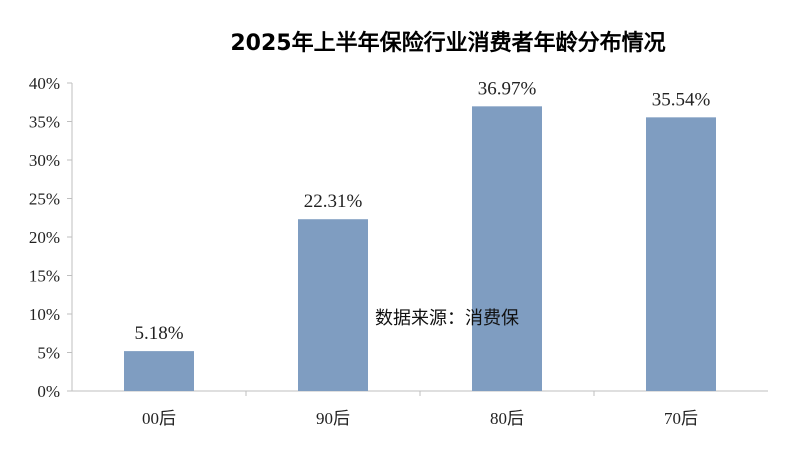 This screenshot has height=451, width=792. What do you see at coordinates (507, 418) in the screenshot?
I see `x-tick-label: 80后` at bounding box center [507, 418].